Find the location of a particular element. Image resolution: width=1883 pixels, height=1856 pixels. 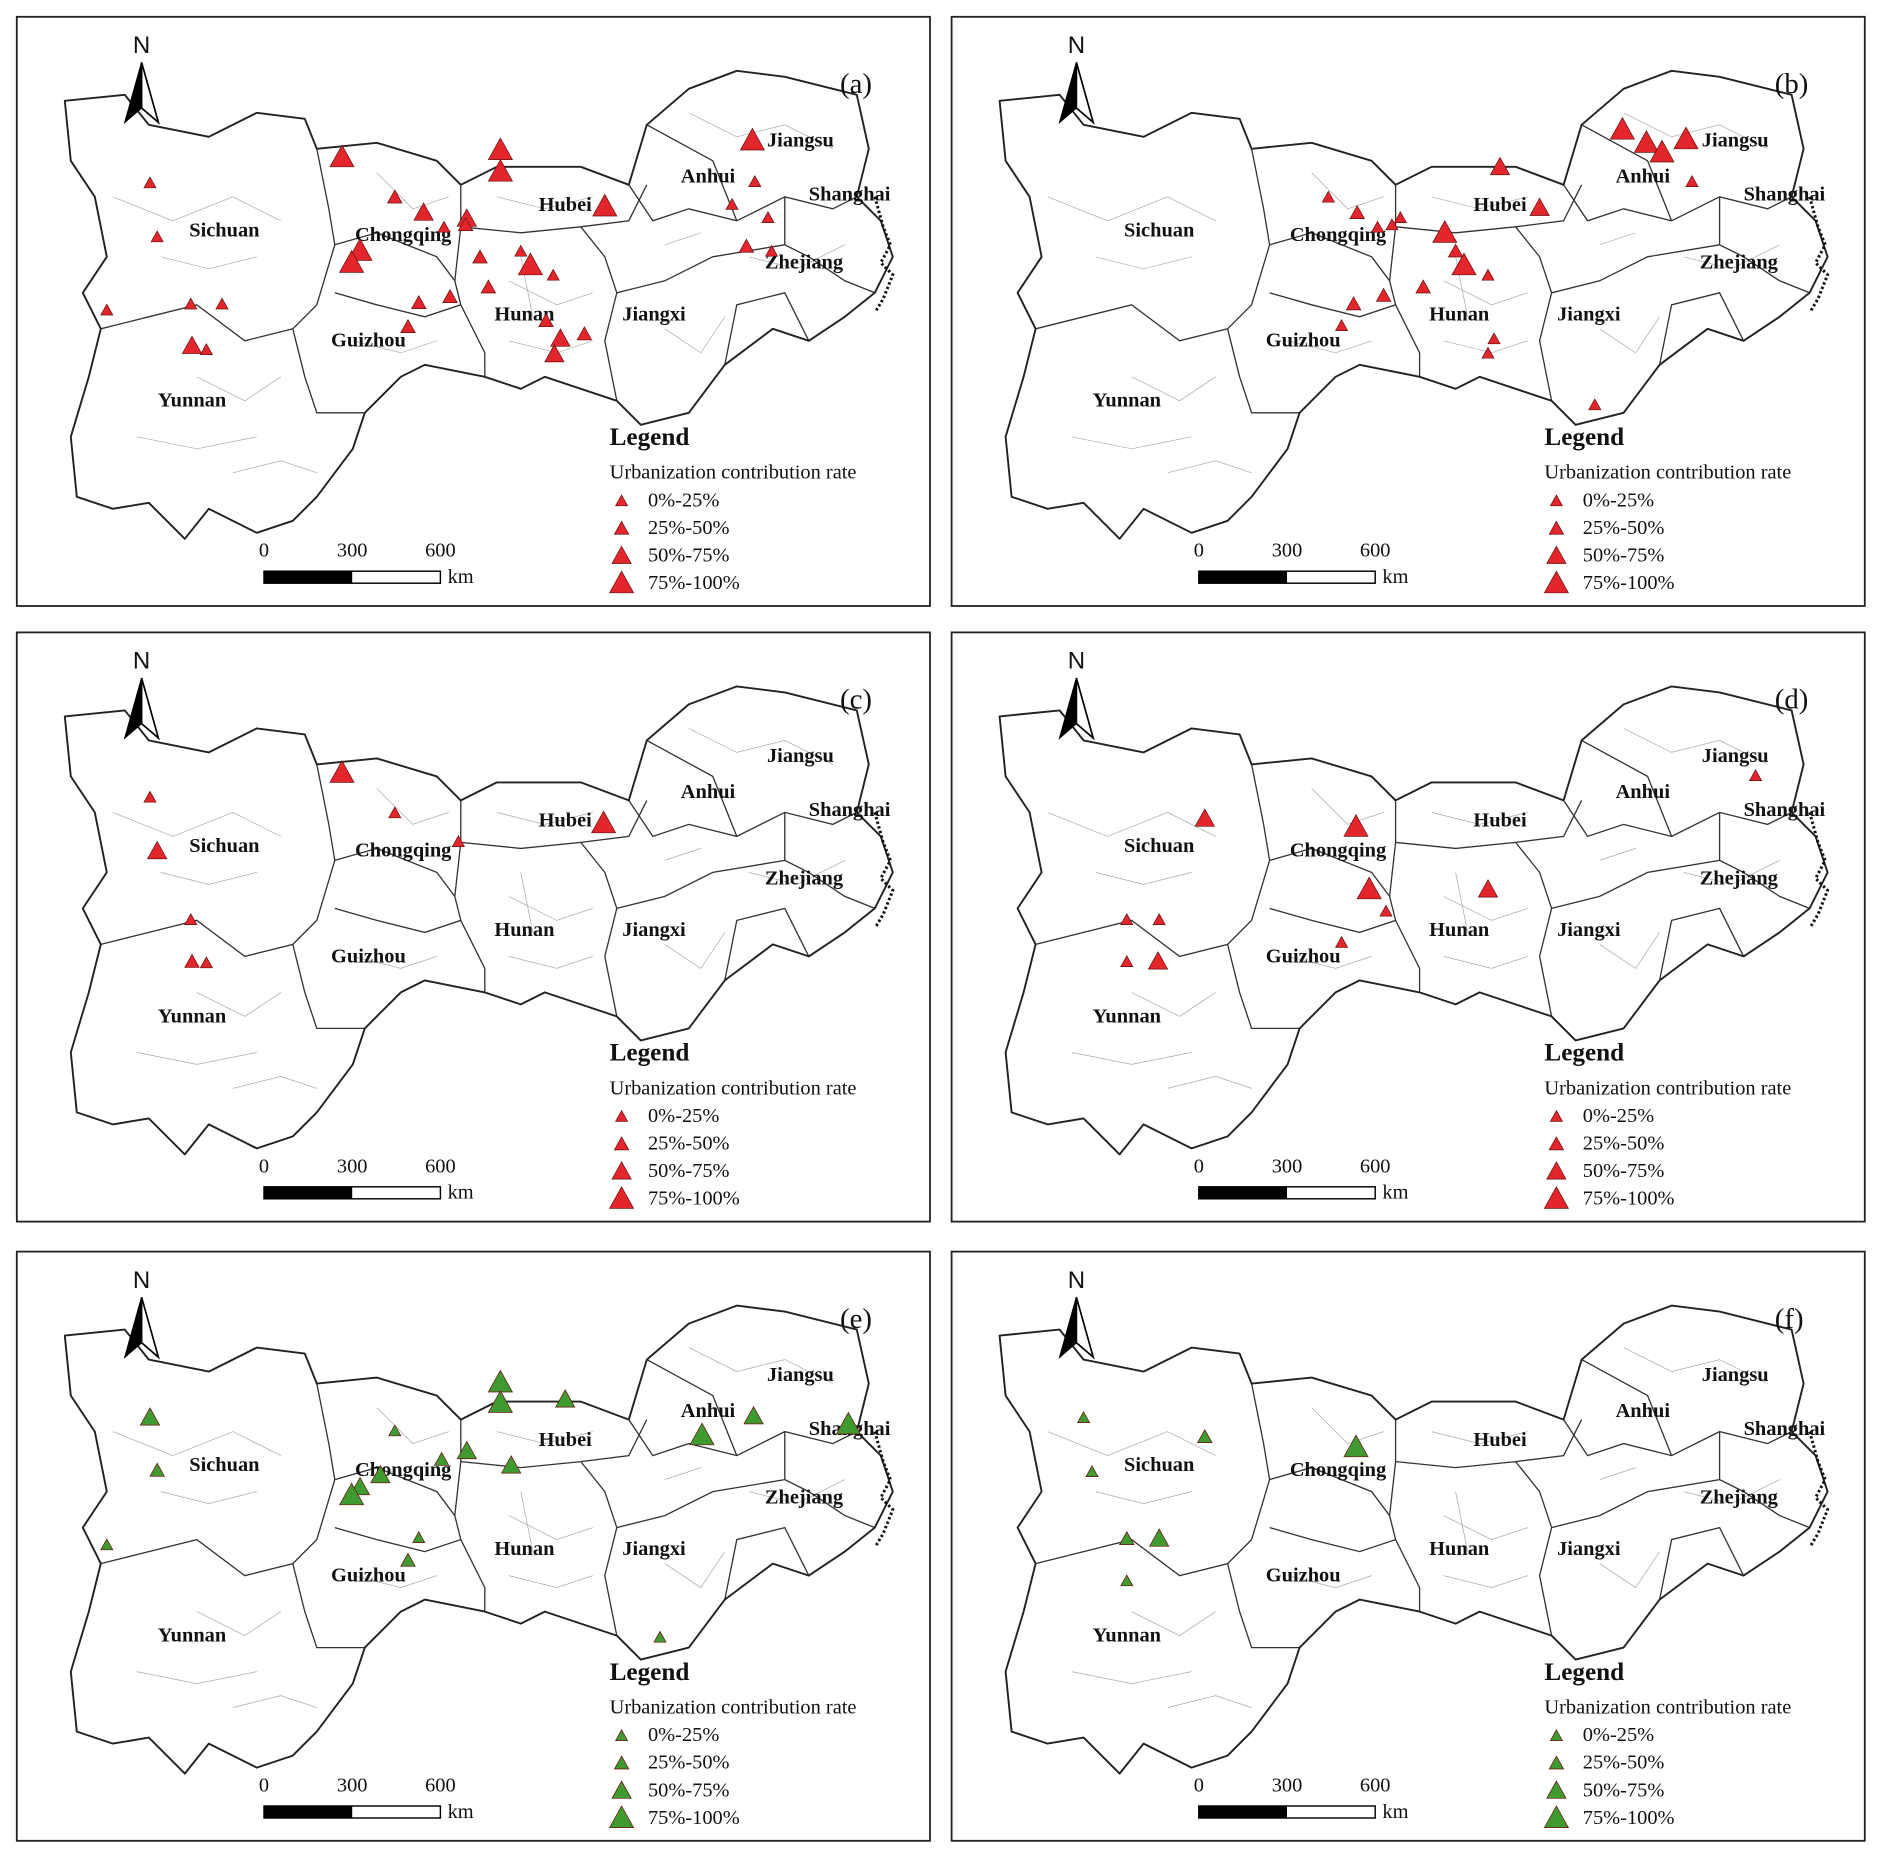

province-label: Guizhou is located at coordinates (368, 956).